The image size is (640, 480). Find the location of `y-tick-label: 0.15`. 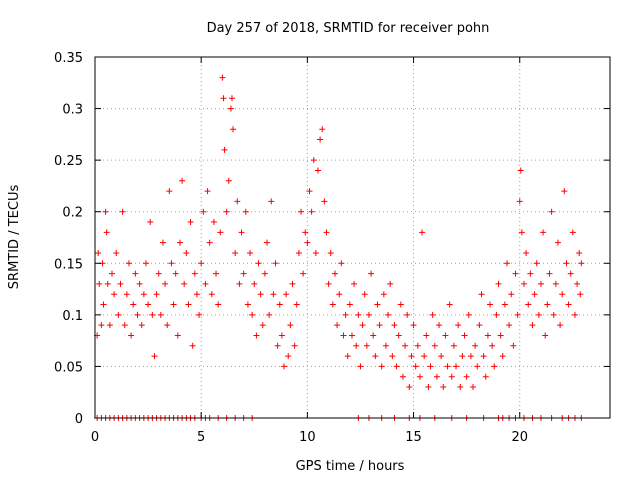

y-tick-label: 0.15 is located at coordinates (68, 264).